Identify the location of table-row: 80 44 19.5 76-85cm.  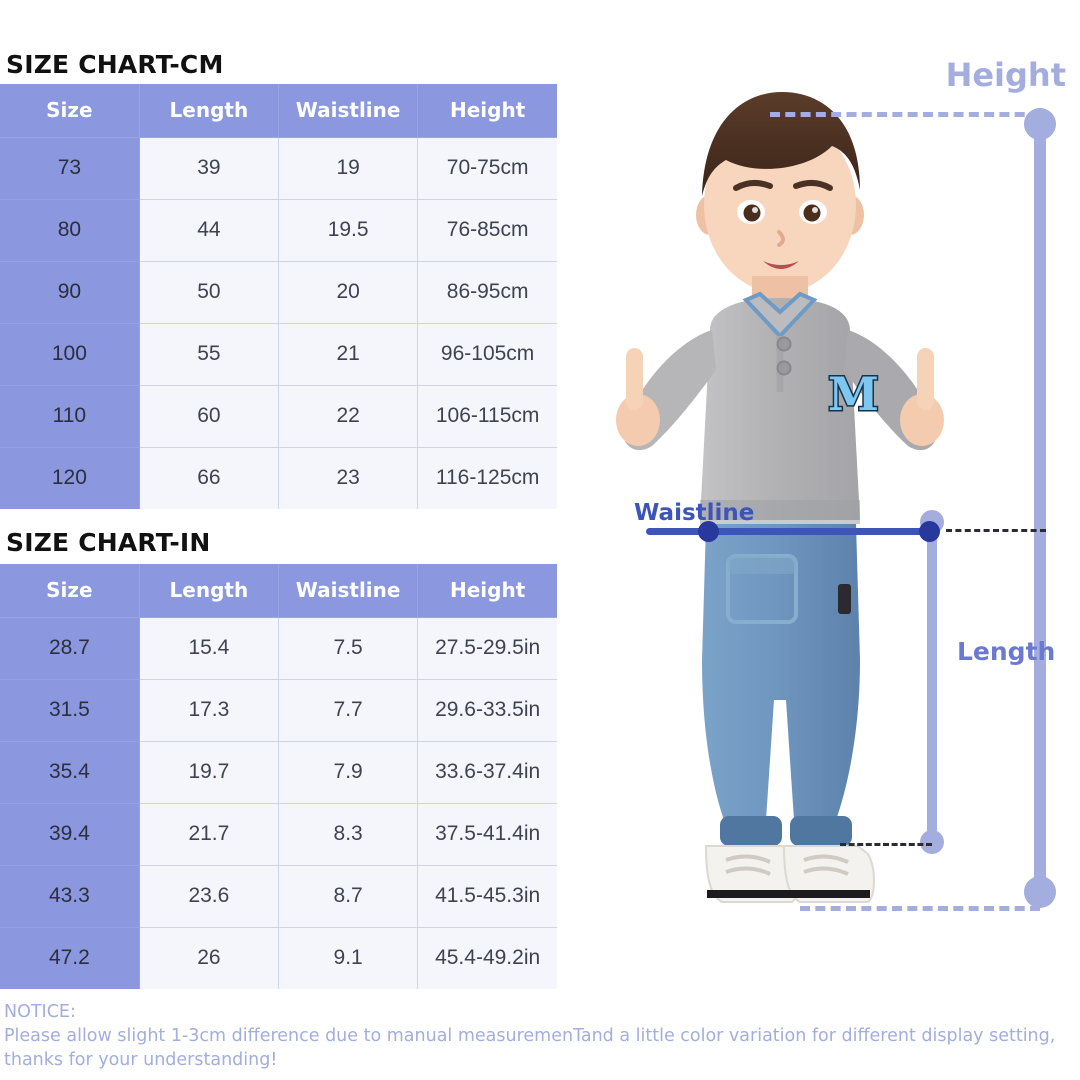
(278, 230).